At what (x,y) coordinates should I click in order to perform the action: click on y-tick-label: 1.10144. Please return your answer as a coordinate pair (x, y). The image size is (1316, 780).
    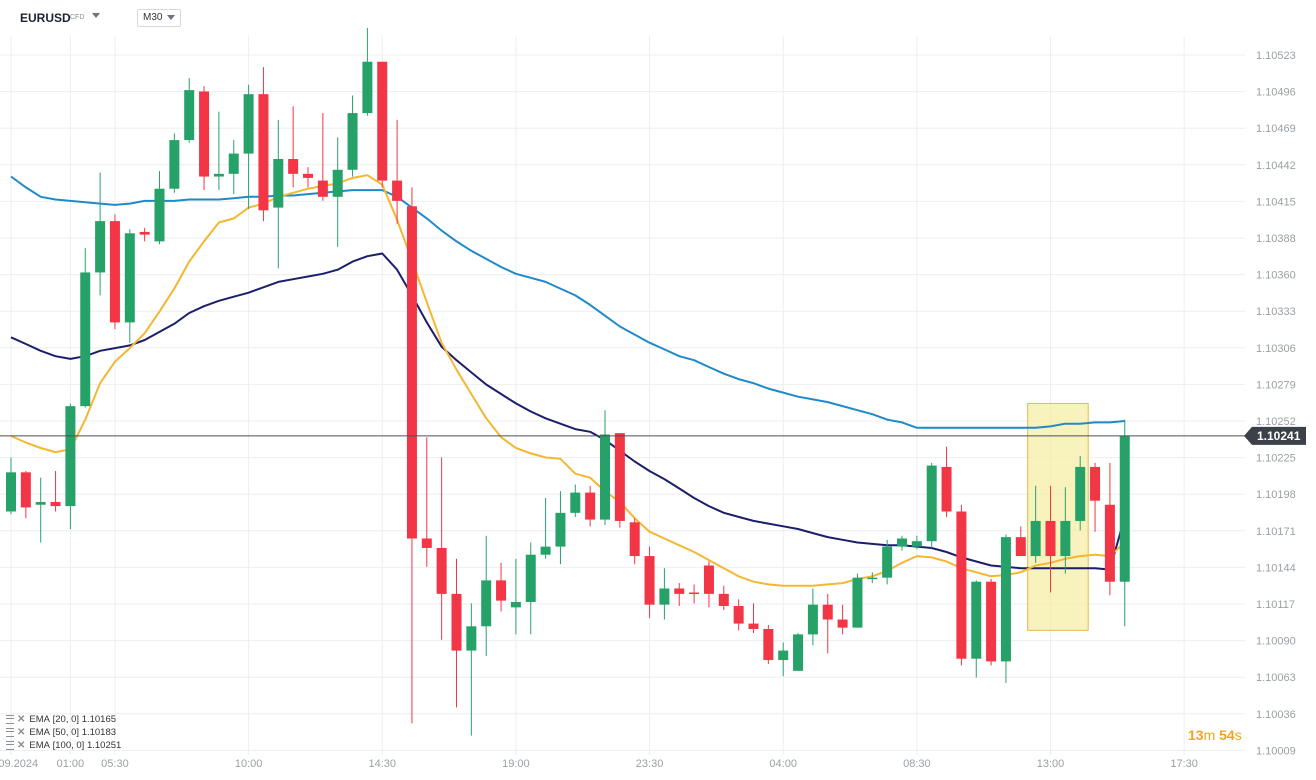
    Looking at the image, I should click on (1276, 568).